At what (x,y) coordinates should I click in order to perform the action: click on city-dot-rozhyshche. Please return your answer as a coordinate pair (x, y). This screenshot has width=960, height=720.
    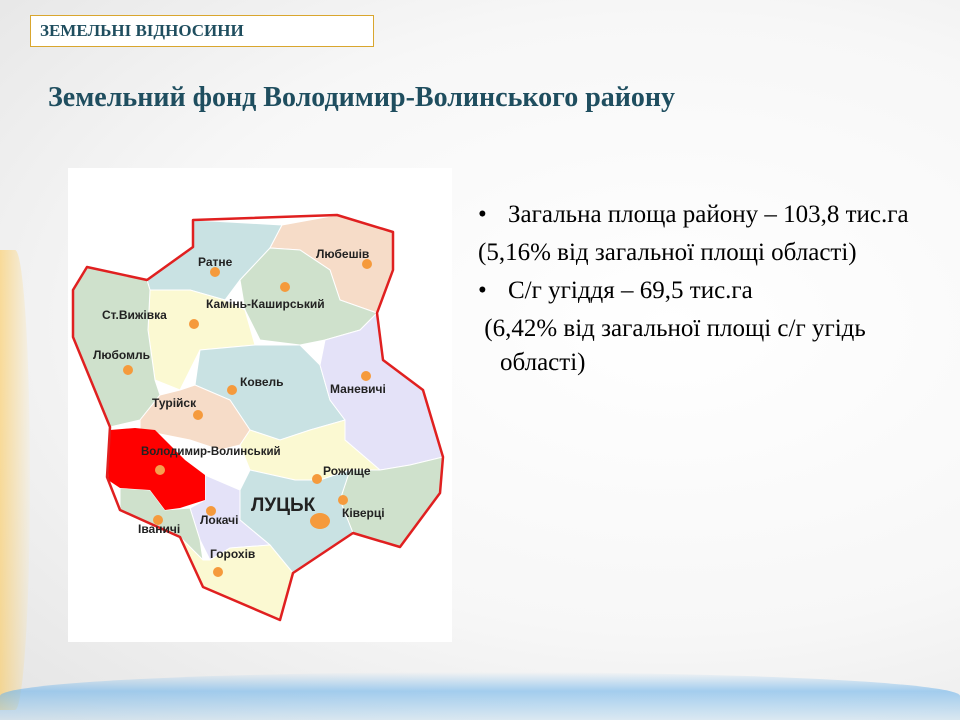
    Looking at the image, I should click on (317, 479).